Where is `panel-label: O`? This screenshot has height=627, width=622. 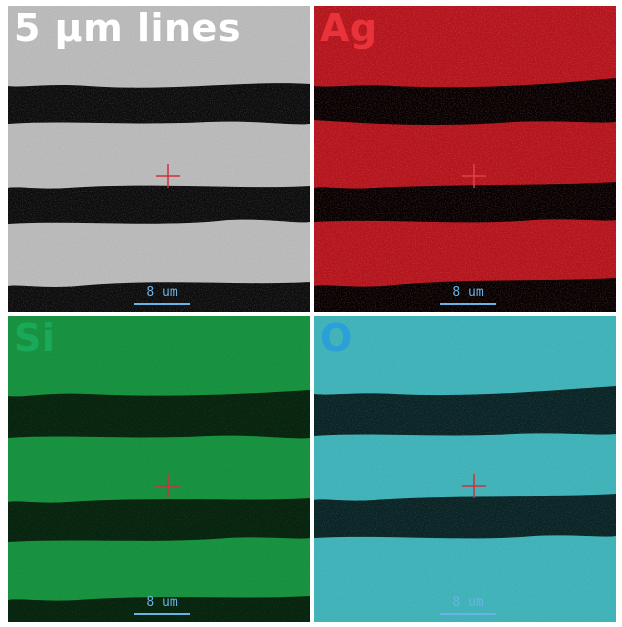 panel-label: O is located at coordinates (336, 338).